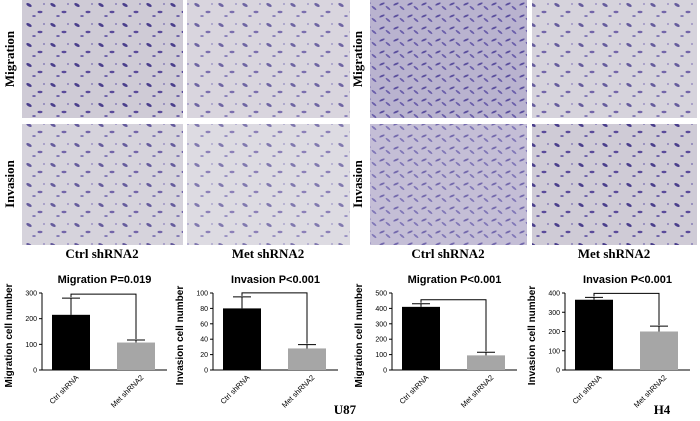 The height and width of the screenshot is (421, 700). Describe the element at coordinates (204, 355) in the screenshot. I see `y-tick-label: 20` at that location.